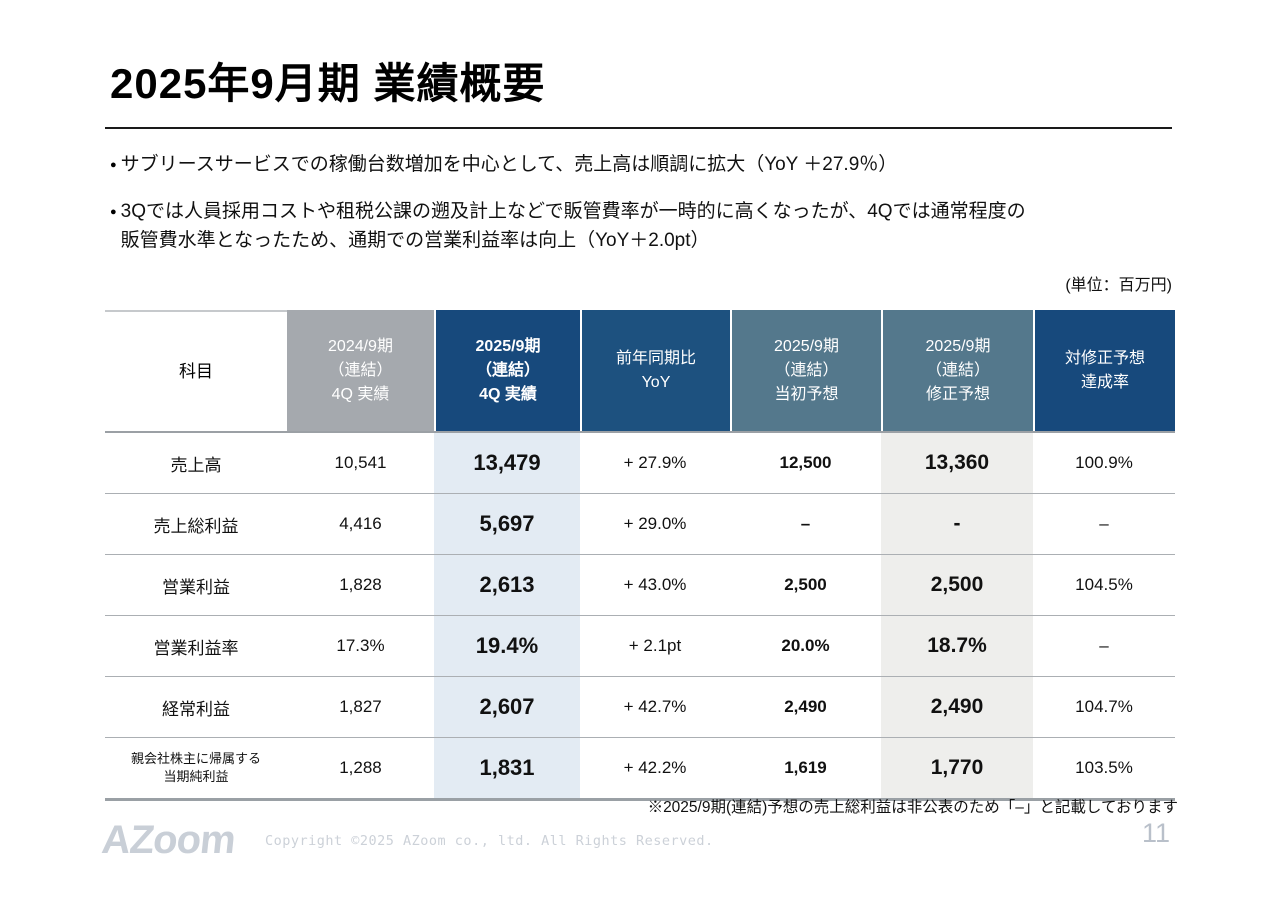 This screenshot has height=905, width=1280. What do you see at coordinates (1104, 462) in the screenshot?
I see `cell-achievement: 100.9%` at bounding box center [1104, 462].